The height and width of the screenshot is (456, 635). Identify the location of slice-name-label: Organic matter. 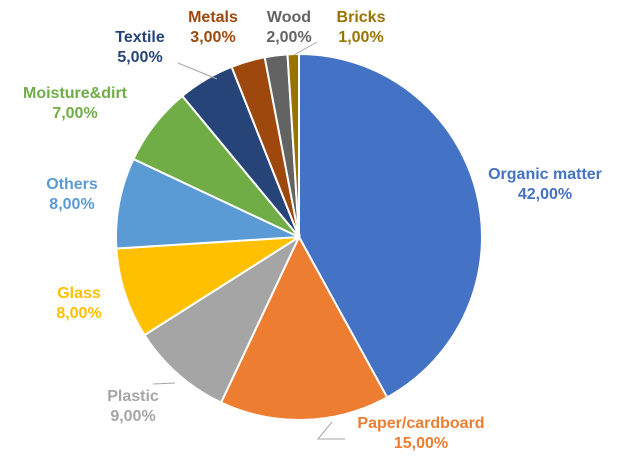
(545, 174).